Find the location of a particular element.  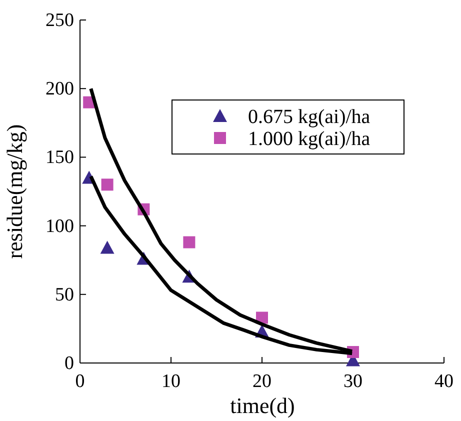

x-tick-label: 20 is located at coordinates (262, 381).